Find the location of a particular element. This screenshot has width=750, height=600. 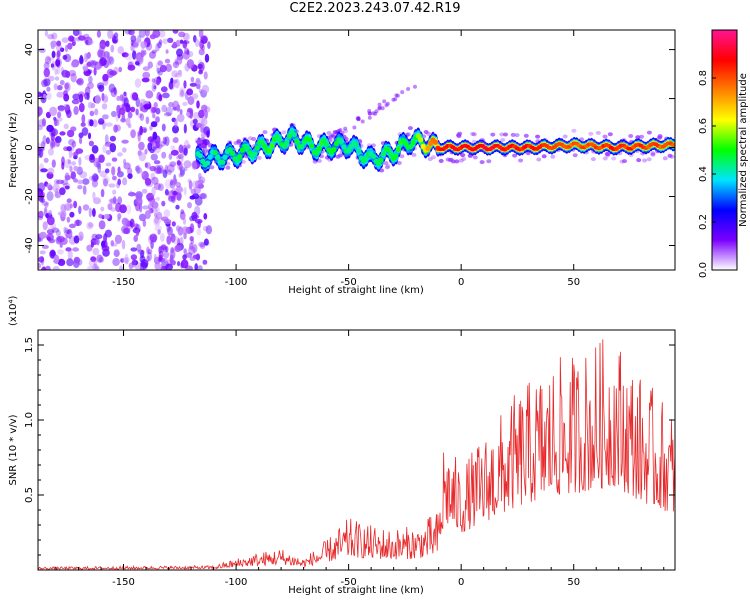

y-tick-label: 1.0 is located at coordinates (29, 420).